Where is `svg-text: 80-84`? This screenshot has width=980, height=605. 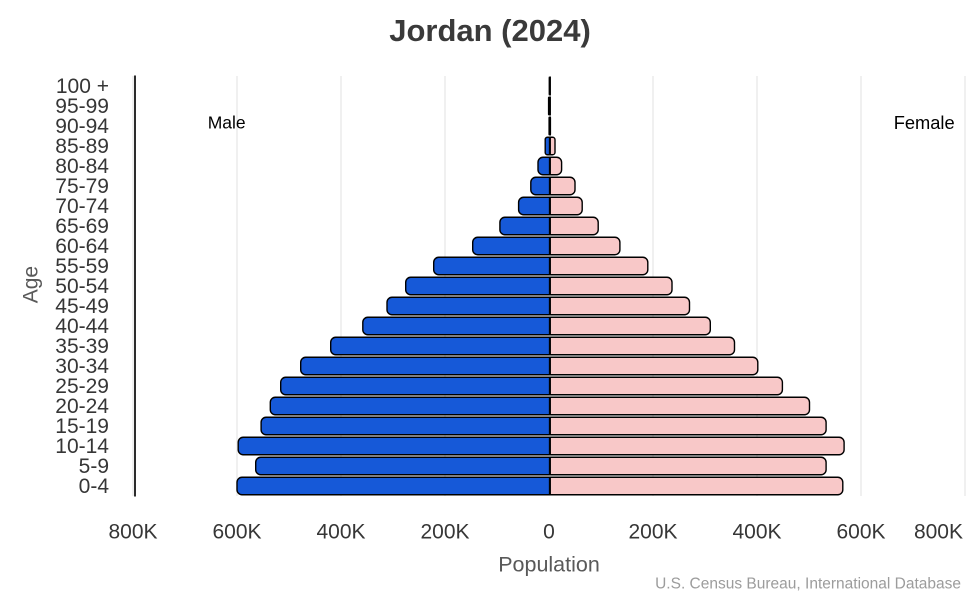 svg-text: 80-84 is located at coordinates (82, 166).